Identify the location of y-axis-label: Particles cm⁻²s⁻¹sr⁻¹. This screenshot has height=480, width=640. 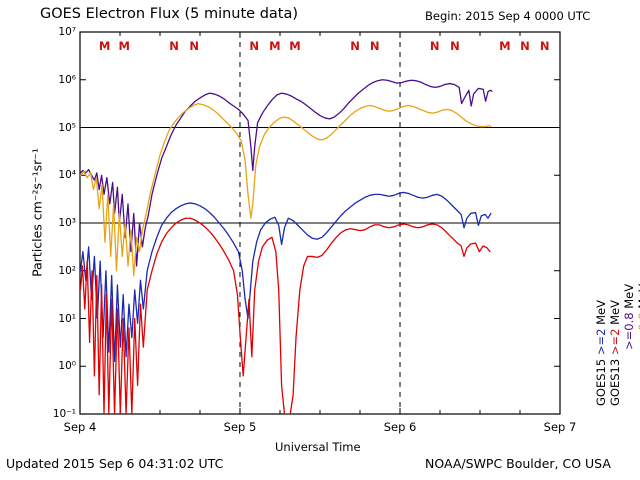
(37, 212).